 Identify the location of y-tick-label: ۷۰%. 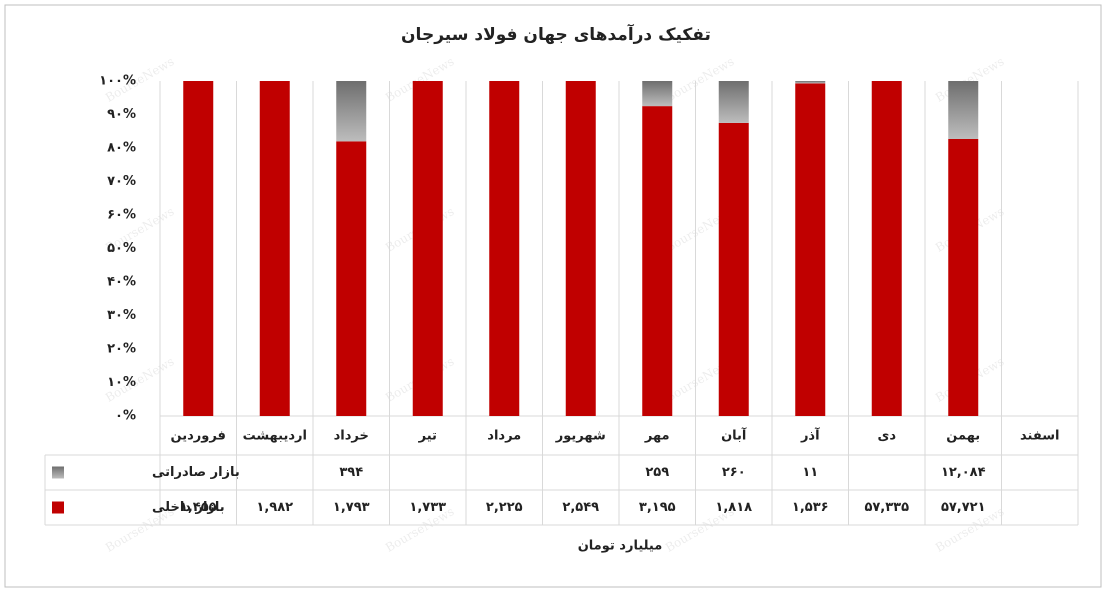
(121, 181).